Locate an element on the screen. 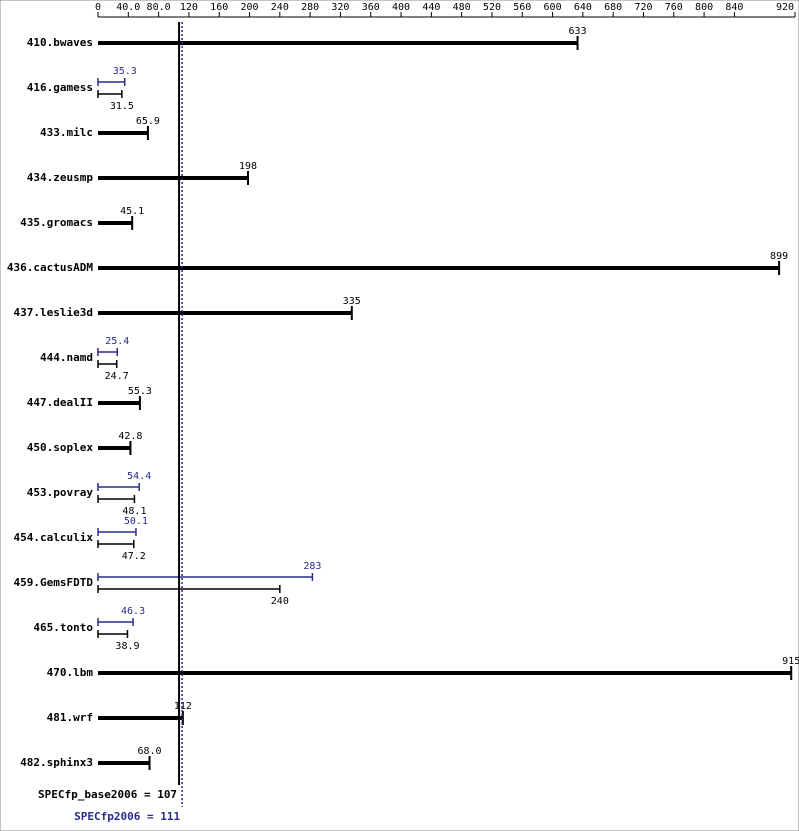 This screenshot has width=799, height=831. value-label: 38.9 is located at coordinates (127, 646).